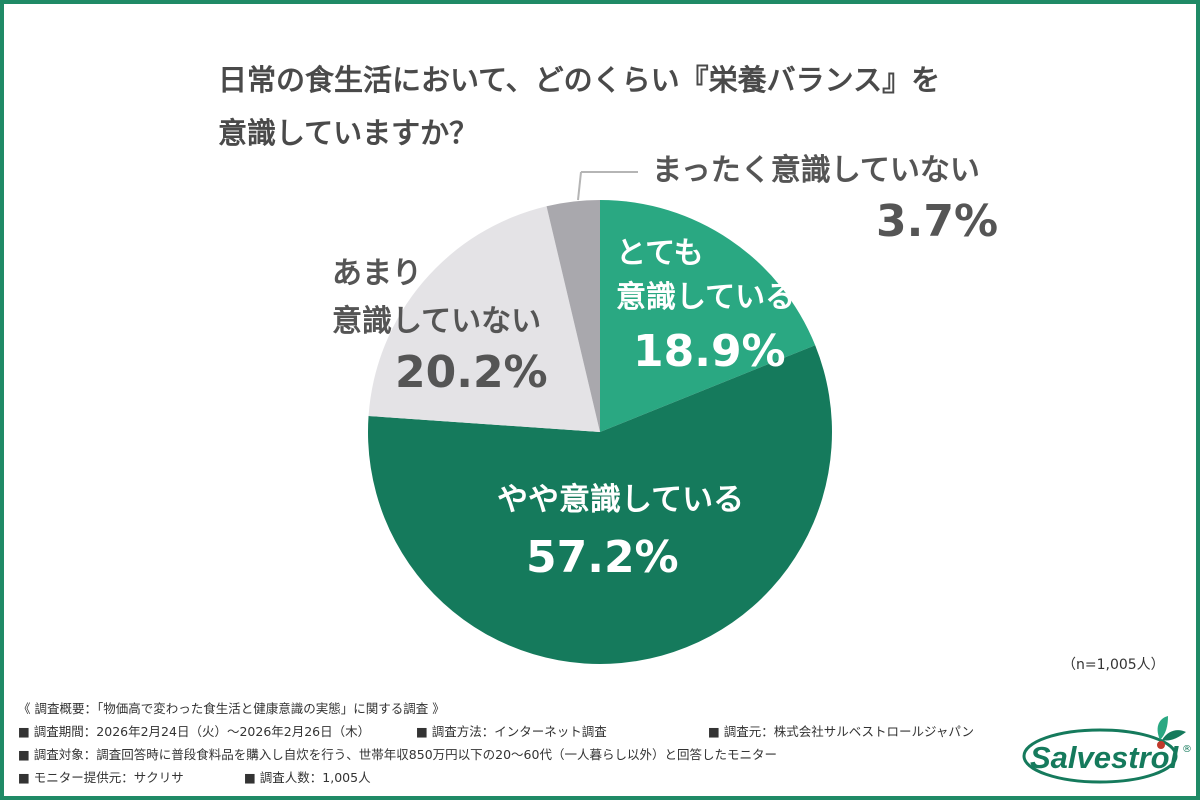 The image size is (1200, 800). I want to click on slice-value-very-conscious: 18.9%, so click(709, 351).